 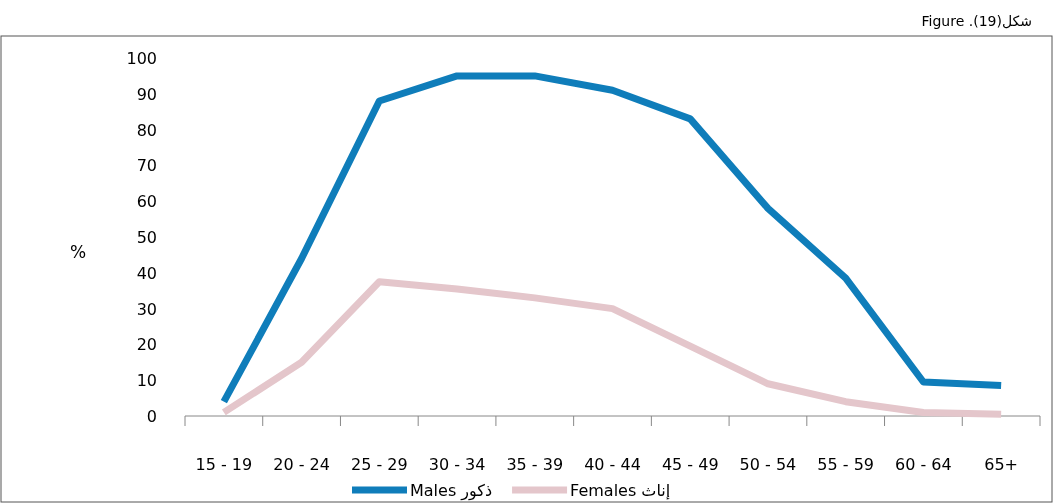 I want to click on x-tick-label: 20 - 24, so click(x=301, y=464).